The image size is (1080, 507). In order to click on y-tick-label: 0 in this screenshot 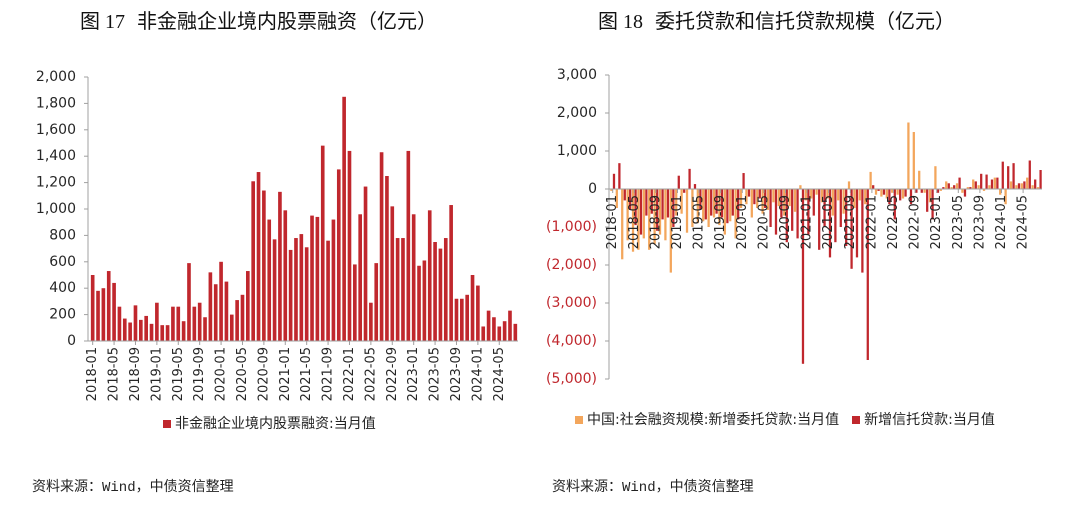, I will do `click(592, 189)`.